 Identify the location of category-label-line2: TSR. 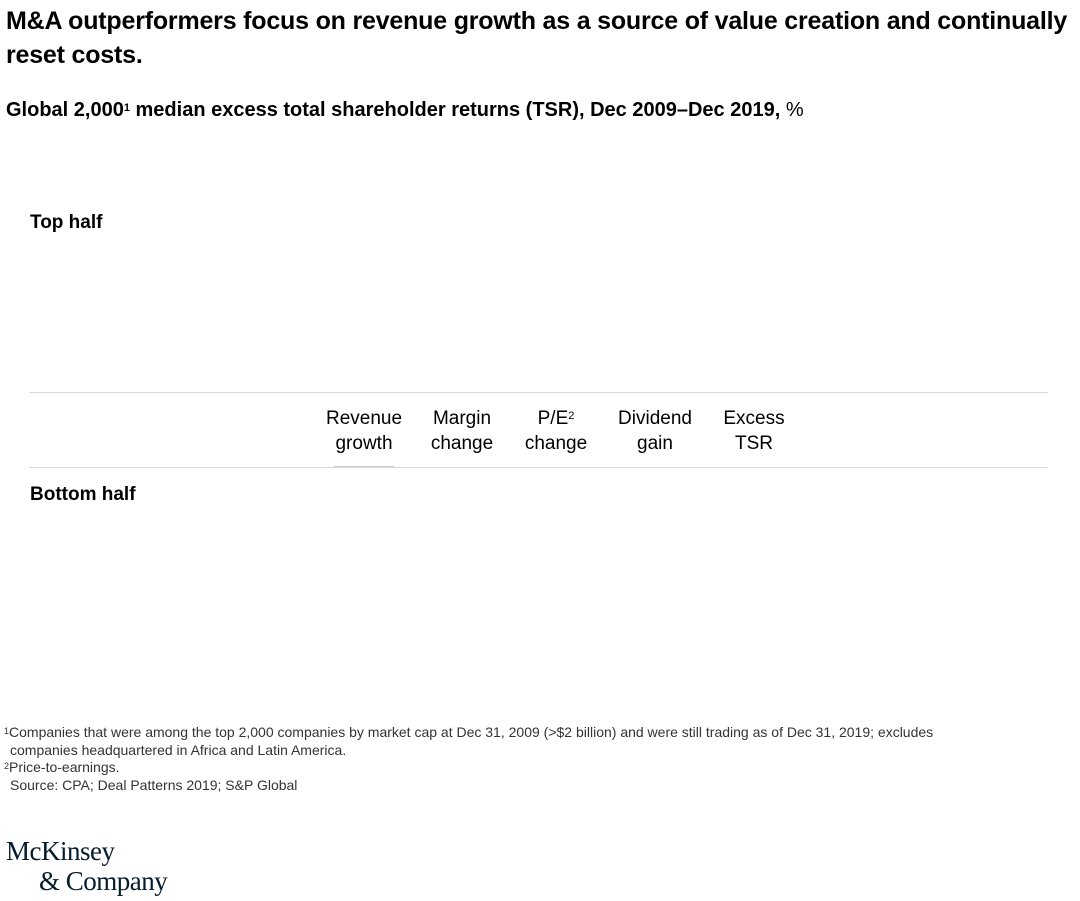
(754, 443).